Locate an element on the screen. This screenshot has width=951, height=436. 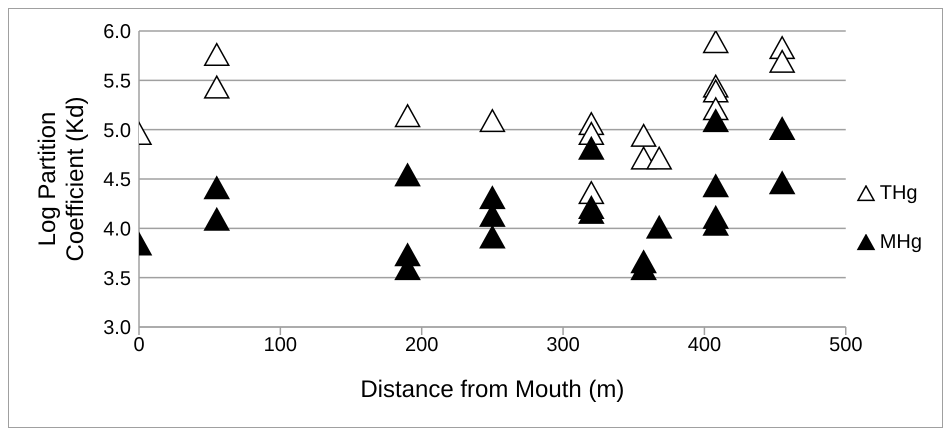
legend-label: THg is located at coordinates (899, 193).